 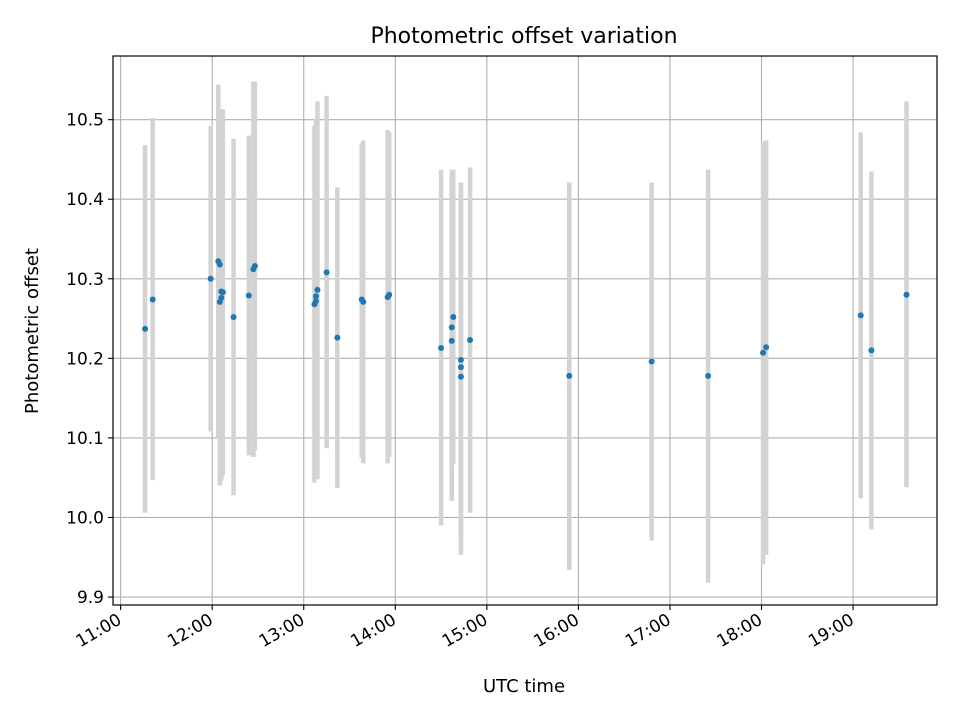 I want to click on y-tick-label: 10.3, so click(x=85, y=280).